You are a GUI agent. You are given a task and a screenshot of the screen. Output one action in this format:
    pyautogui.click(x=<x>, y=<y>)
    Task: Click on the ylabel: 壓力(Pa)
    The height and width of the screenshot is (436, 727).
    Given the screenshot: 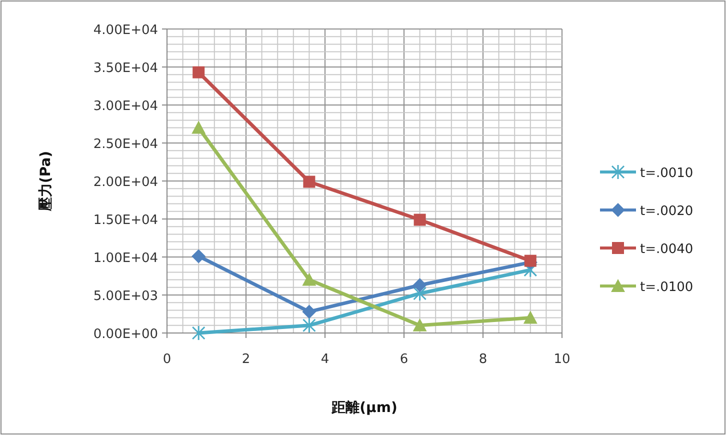 What is the action you would take?
    pyautogui.click(x=46, y=181)
    